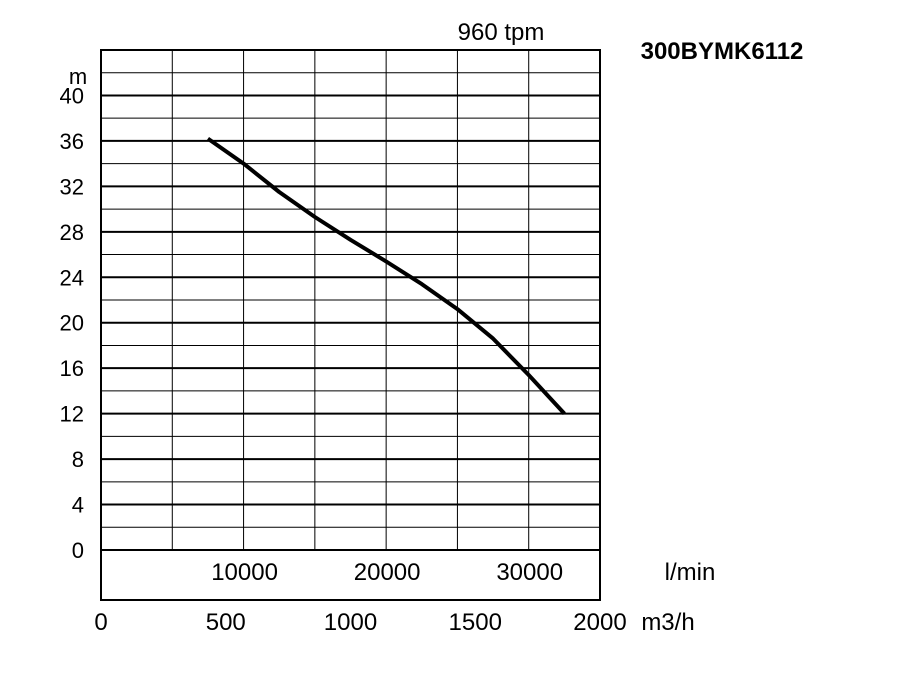  I want to click on y-tick-label: 12, so click(72, 414).